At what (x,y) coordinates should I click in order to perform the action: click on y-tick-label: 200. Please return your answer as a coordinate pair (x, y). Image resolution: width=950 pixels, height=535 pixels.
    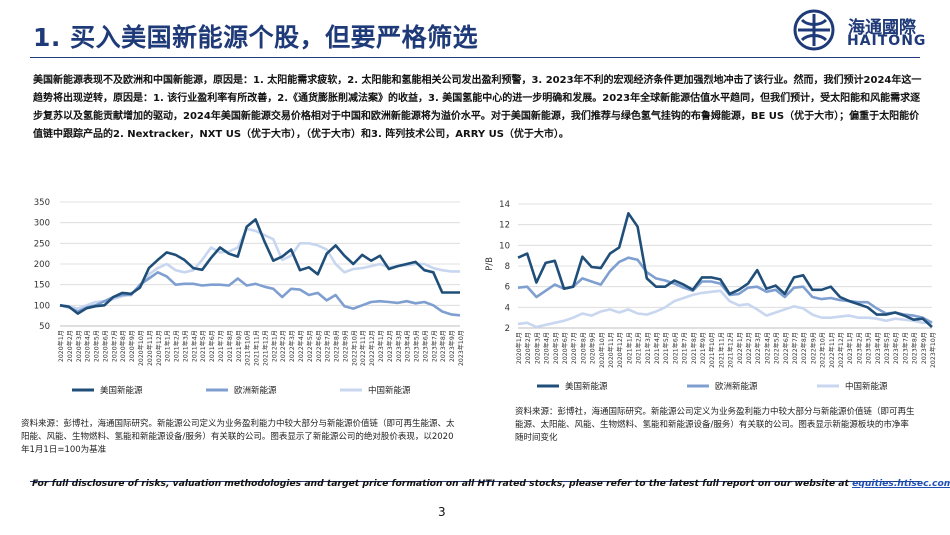
    Looking at the image, I should click on (42, 265).